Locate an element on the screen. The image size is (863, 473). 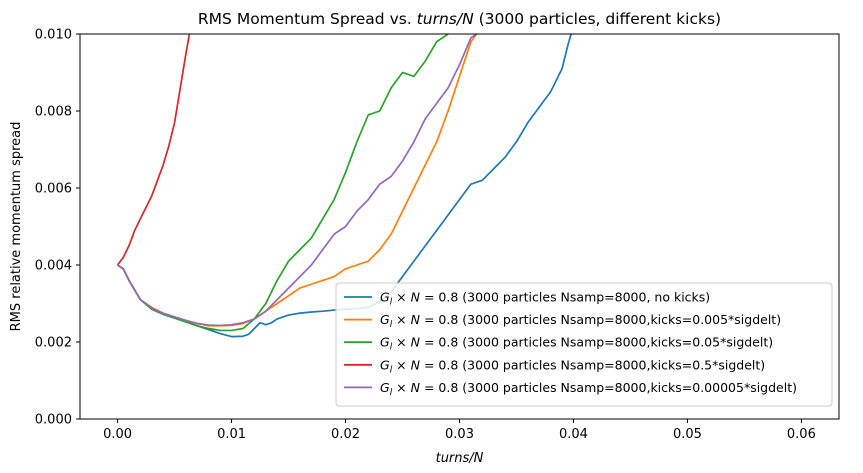
chart-title-prefix: RMS Momentum Spread vs. is located at coordinates (307, 19).